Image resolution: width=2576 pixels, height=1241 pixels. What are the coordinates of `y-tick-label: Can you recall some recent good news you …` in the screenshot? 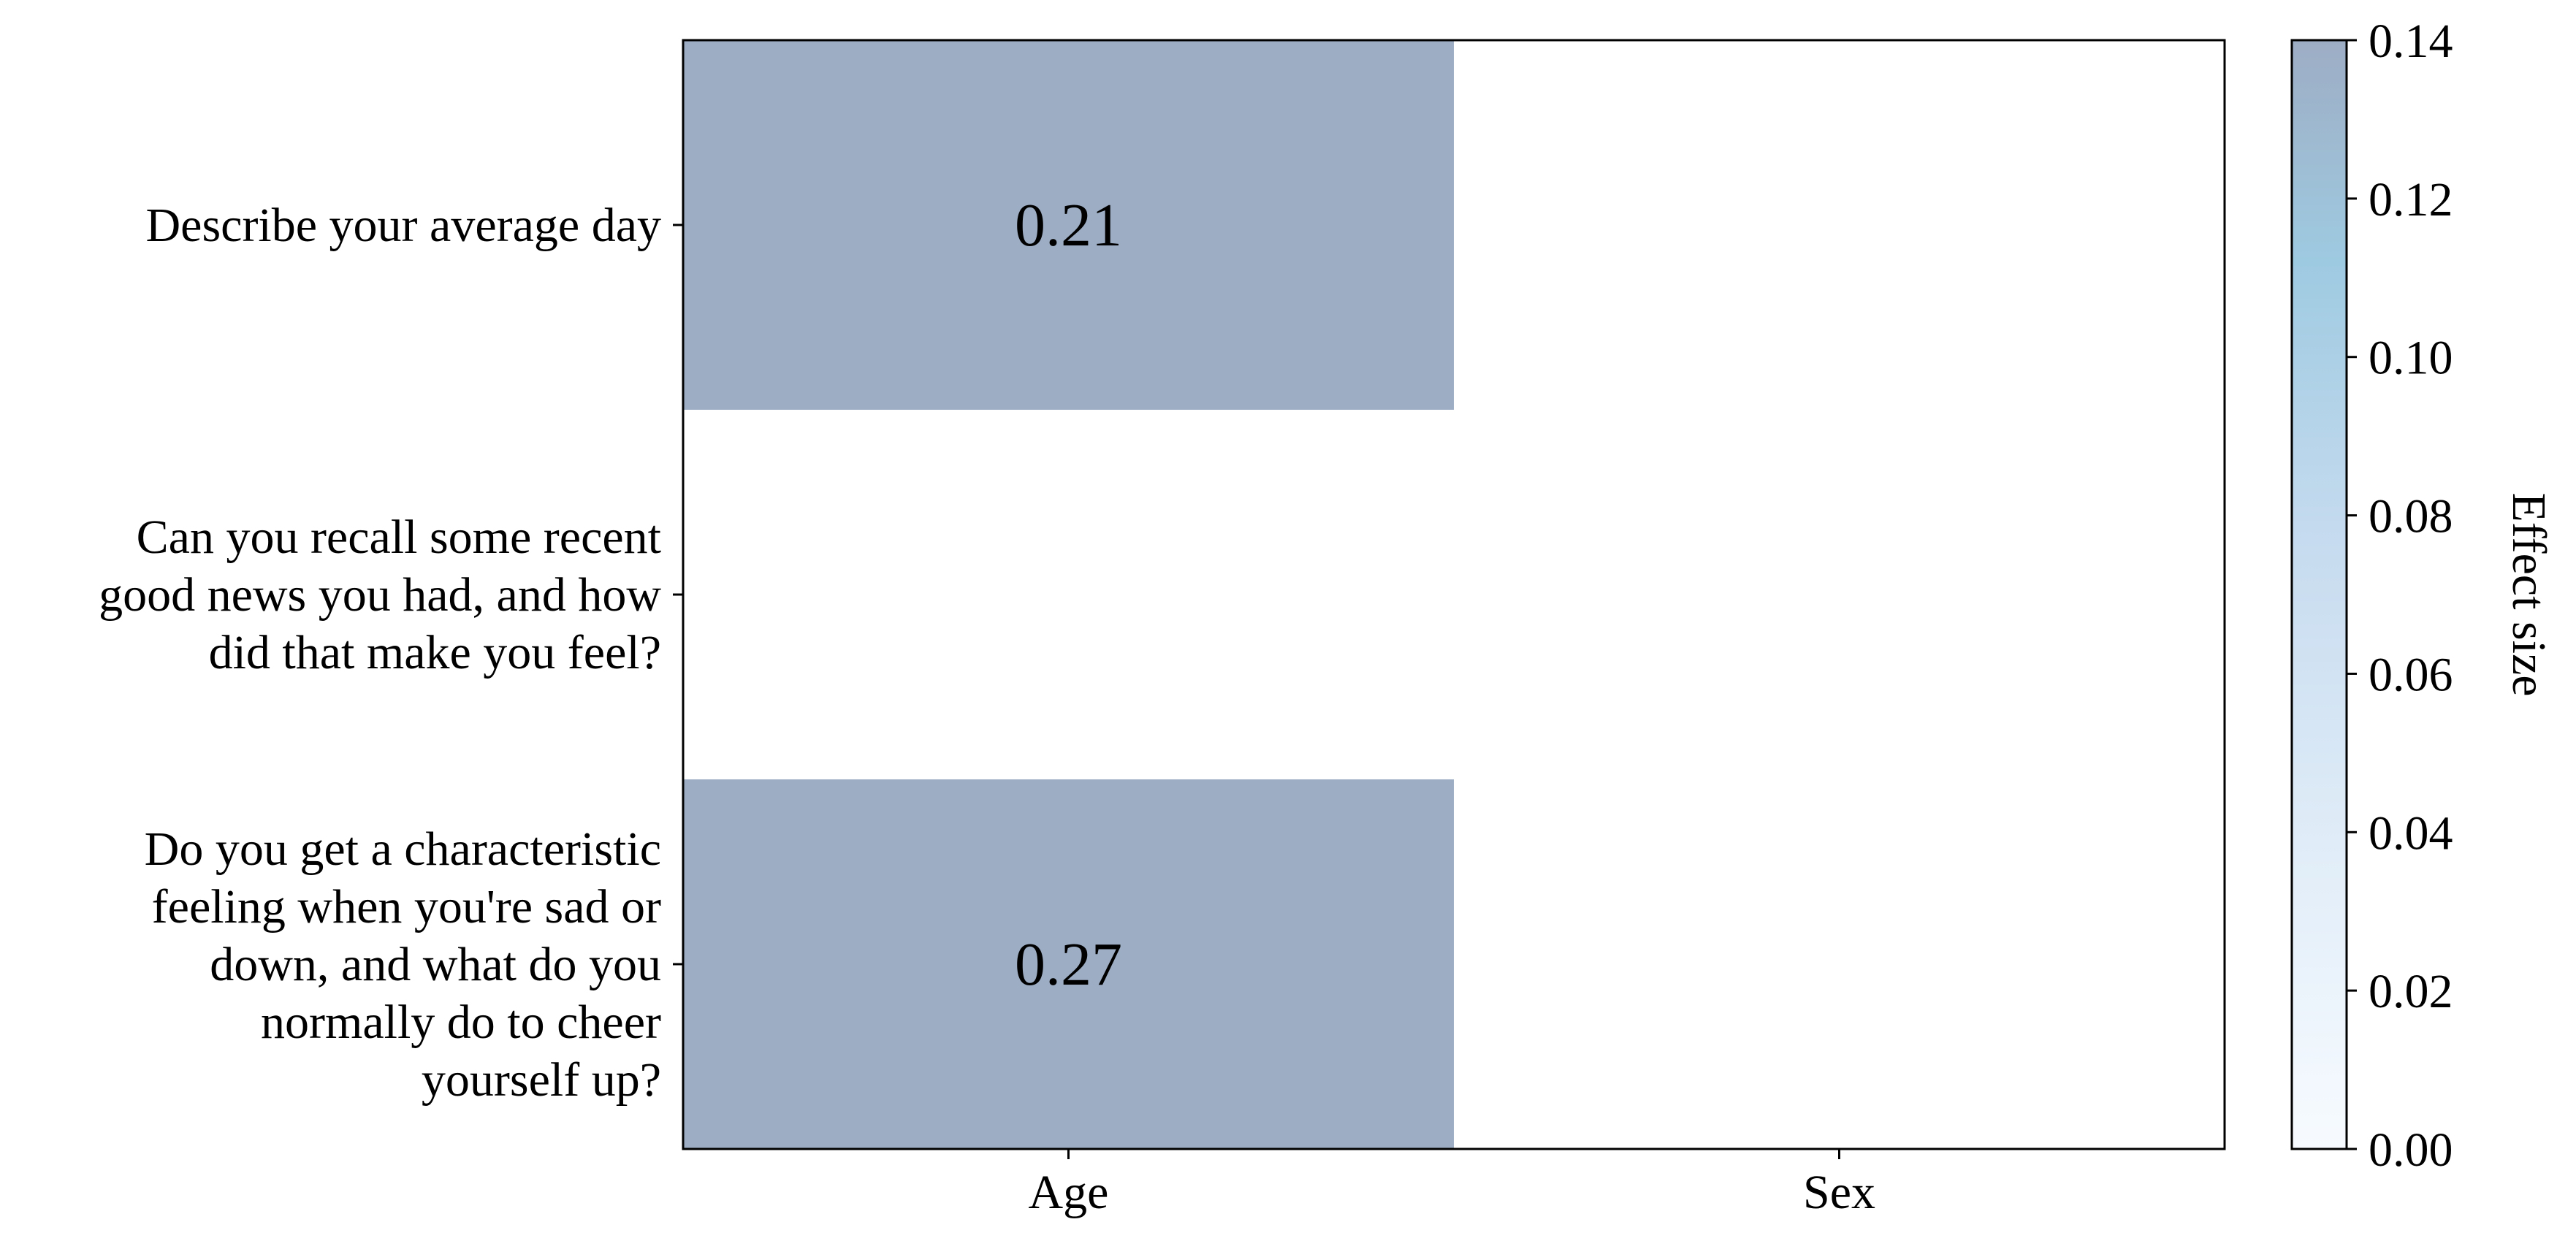 It's located at (380, 595).